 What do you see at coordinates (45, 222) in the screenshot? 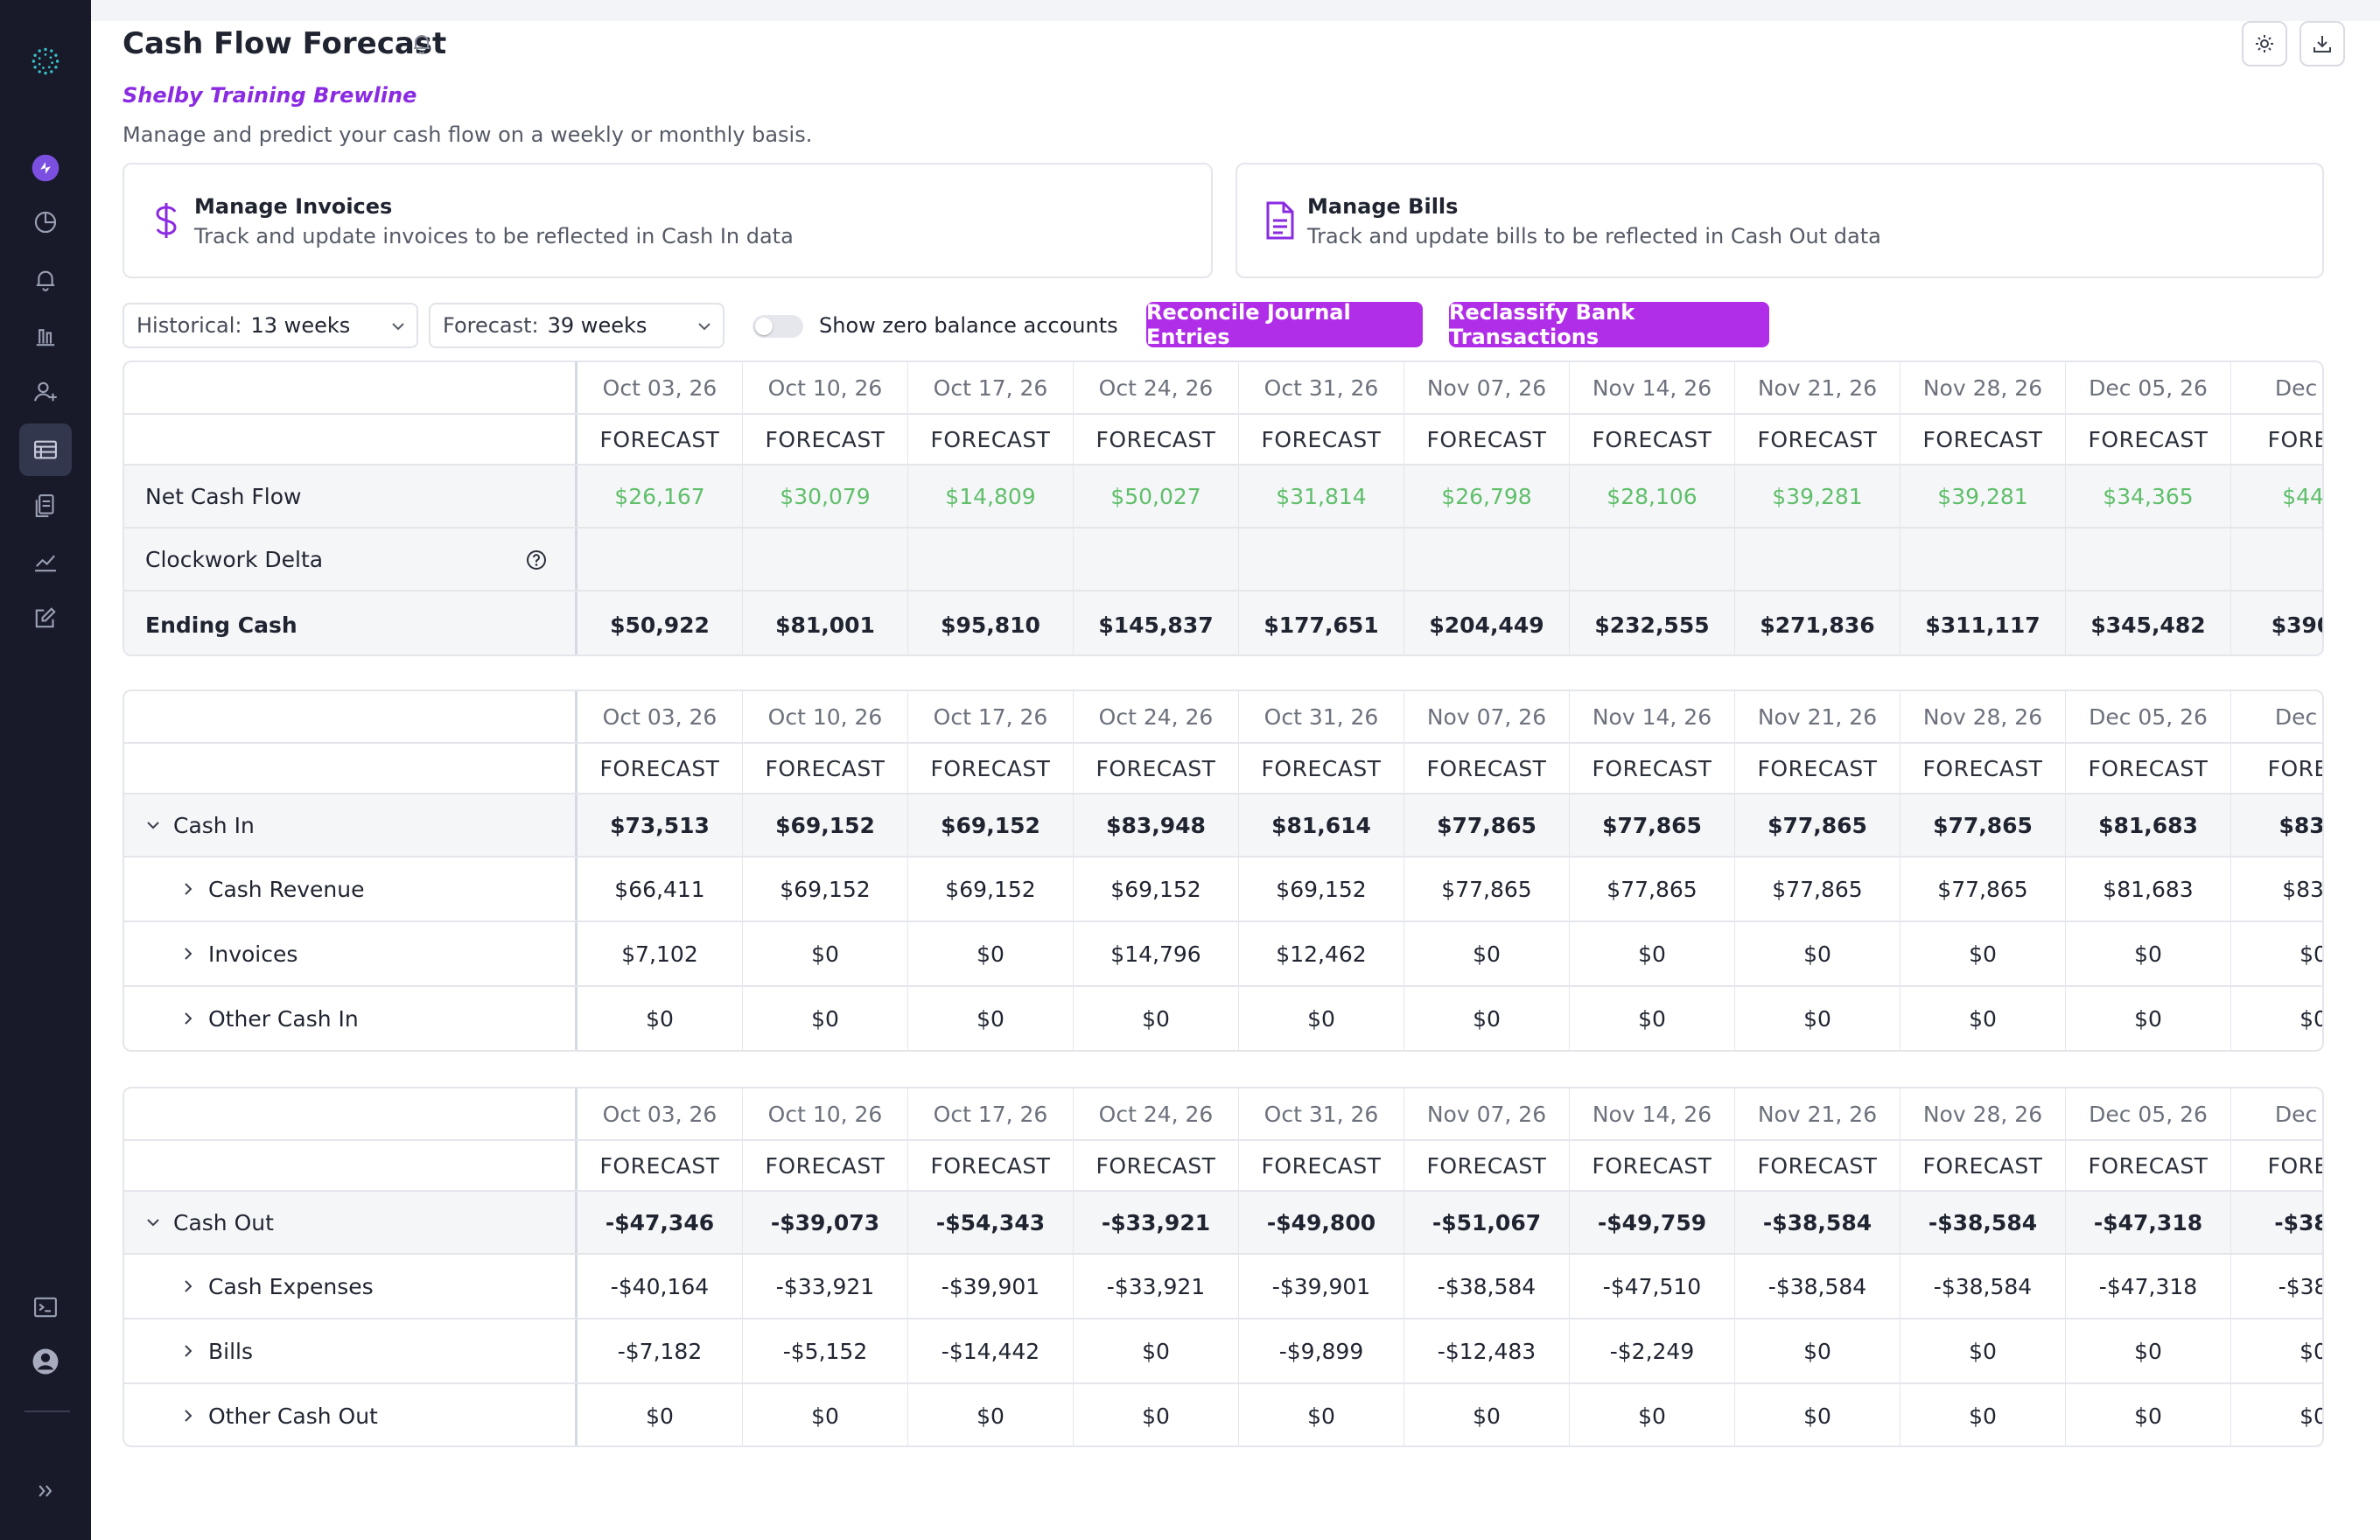
I see `nav-dashboard-icon` at bounding box center [45, 222].